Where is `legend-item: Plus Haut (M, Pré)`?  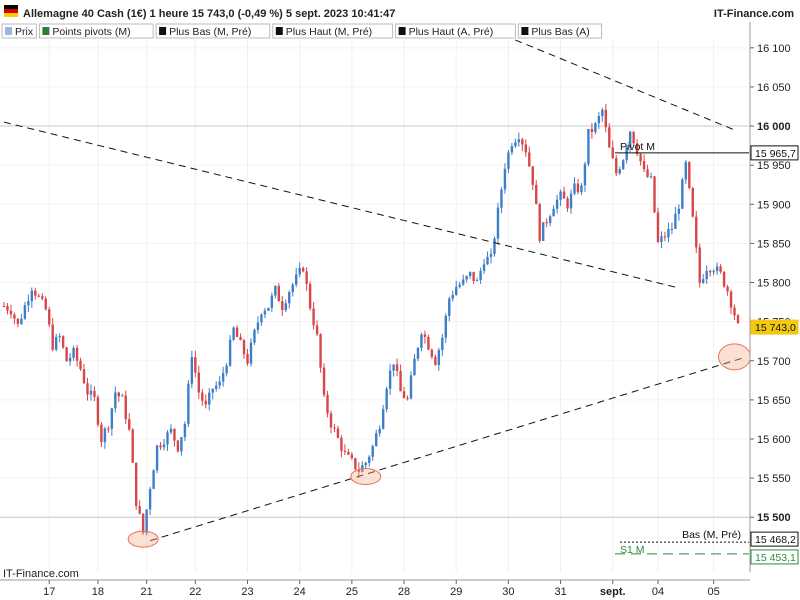
legend-item: Plus Haut (M, Pré) is located at coordinates (333, 31).